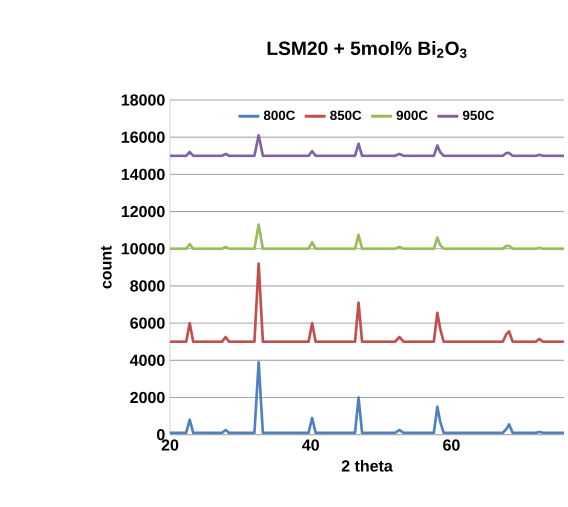  Describe the element at coordinates (147, 360) in the screenshot. I see `y-tick-label: 4000` at that location.